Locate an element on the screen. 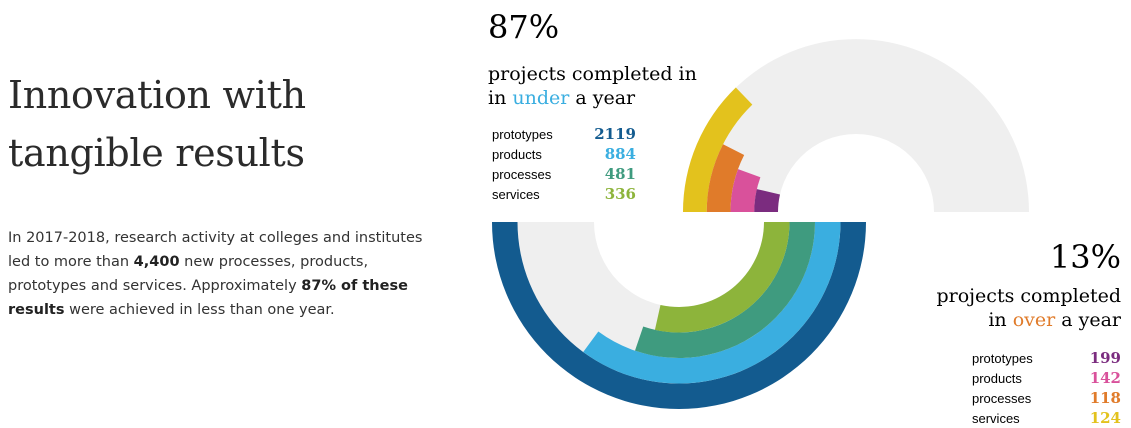 The image size is (1131, 428). over-caption-part-2: a year is located at coordinates (1088, 320).